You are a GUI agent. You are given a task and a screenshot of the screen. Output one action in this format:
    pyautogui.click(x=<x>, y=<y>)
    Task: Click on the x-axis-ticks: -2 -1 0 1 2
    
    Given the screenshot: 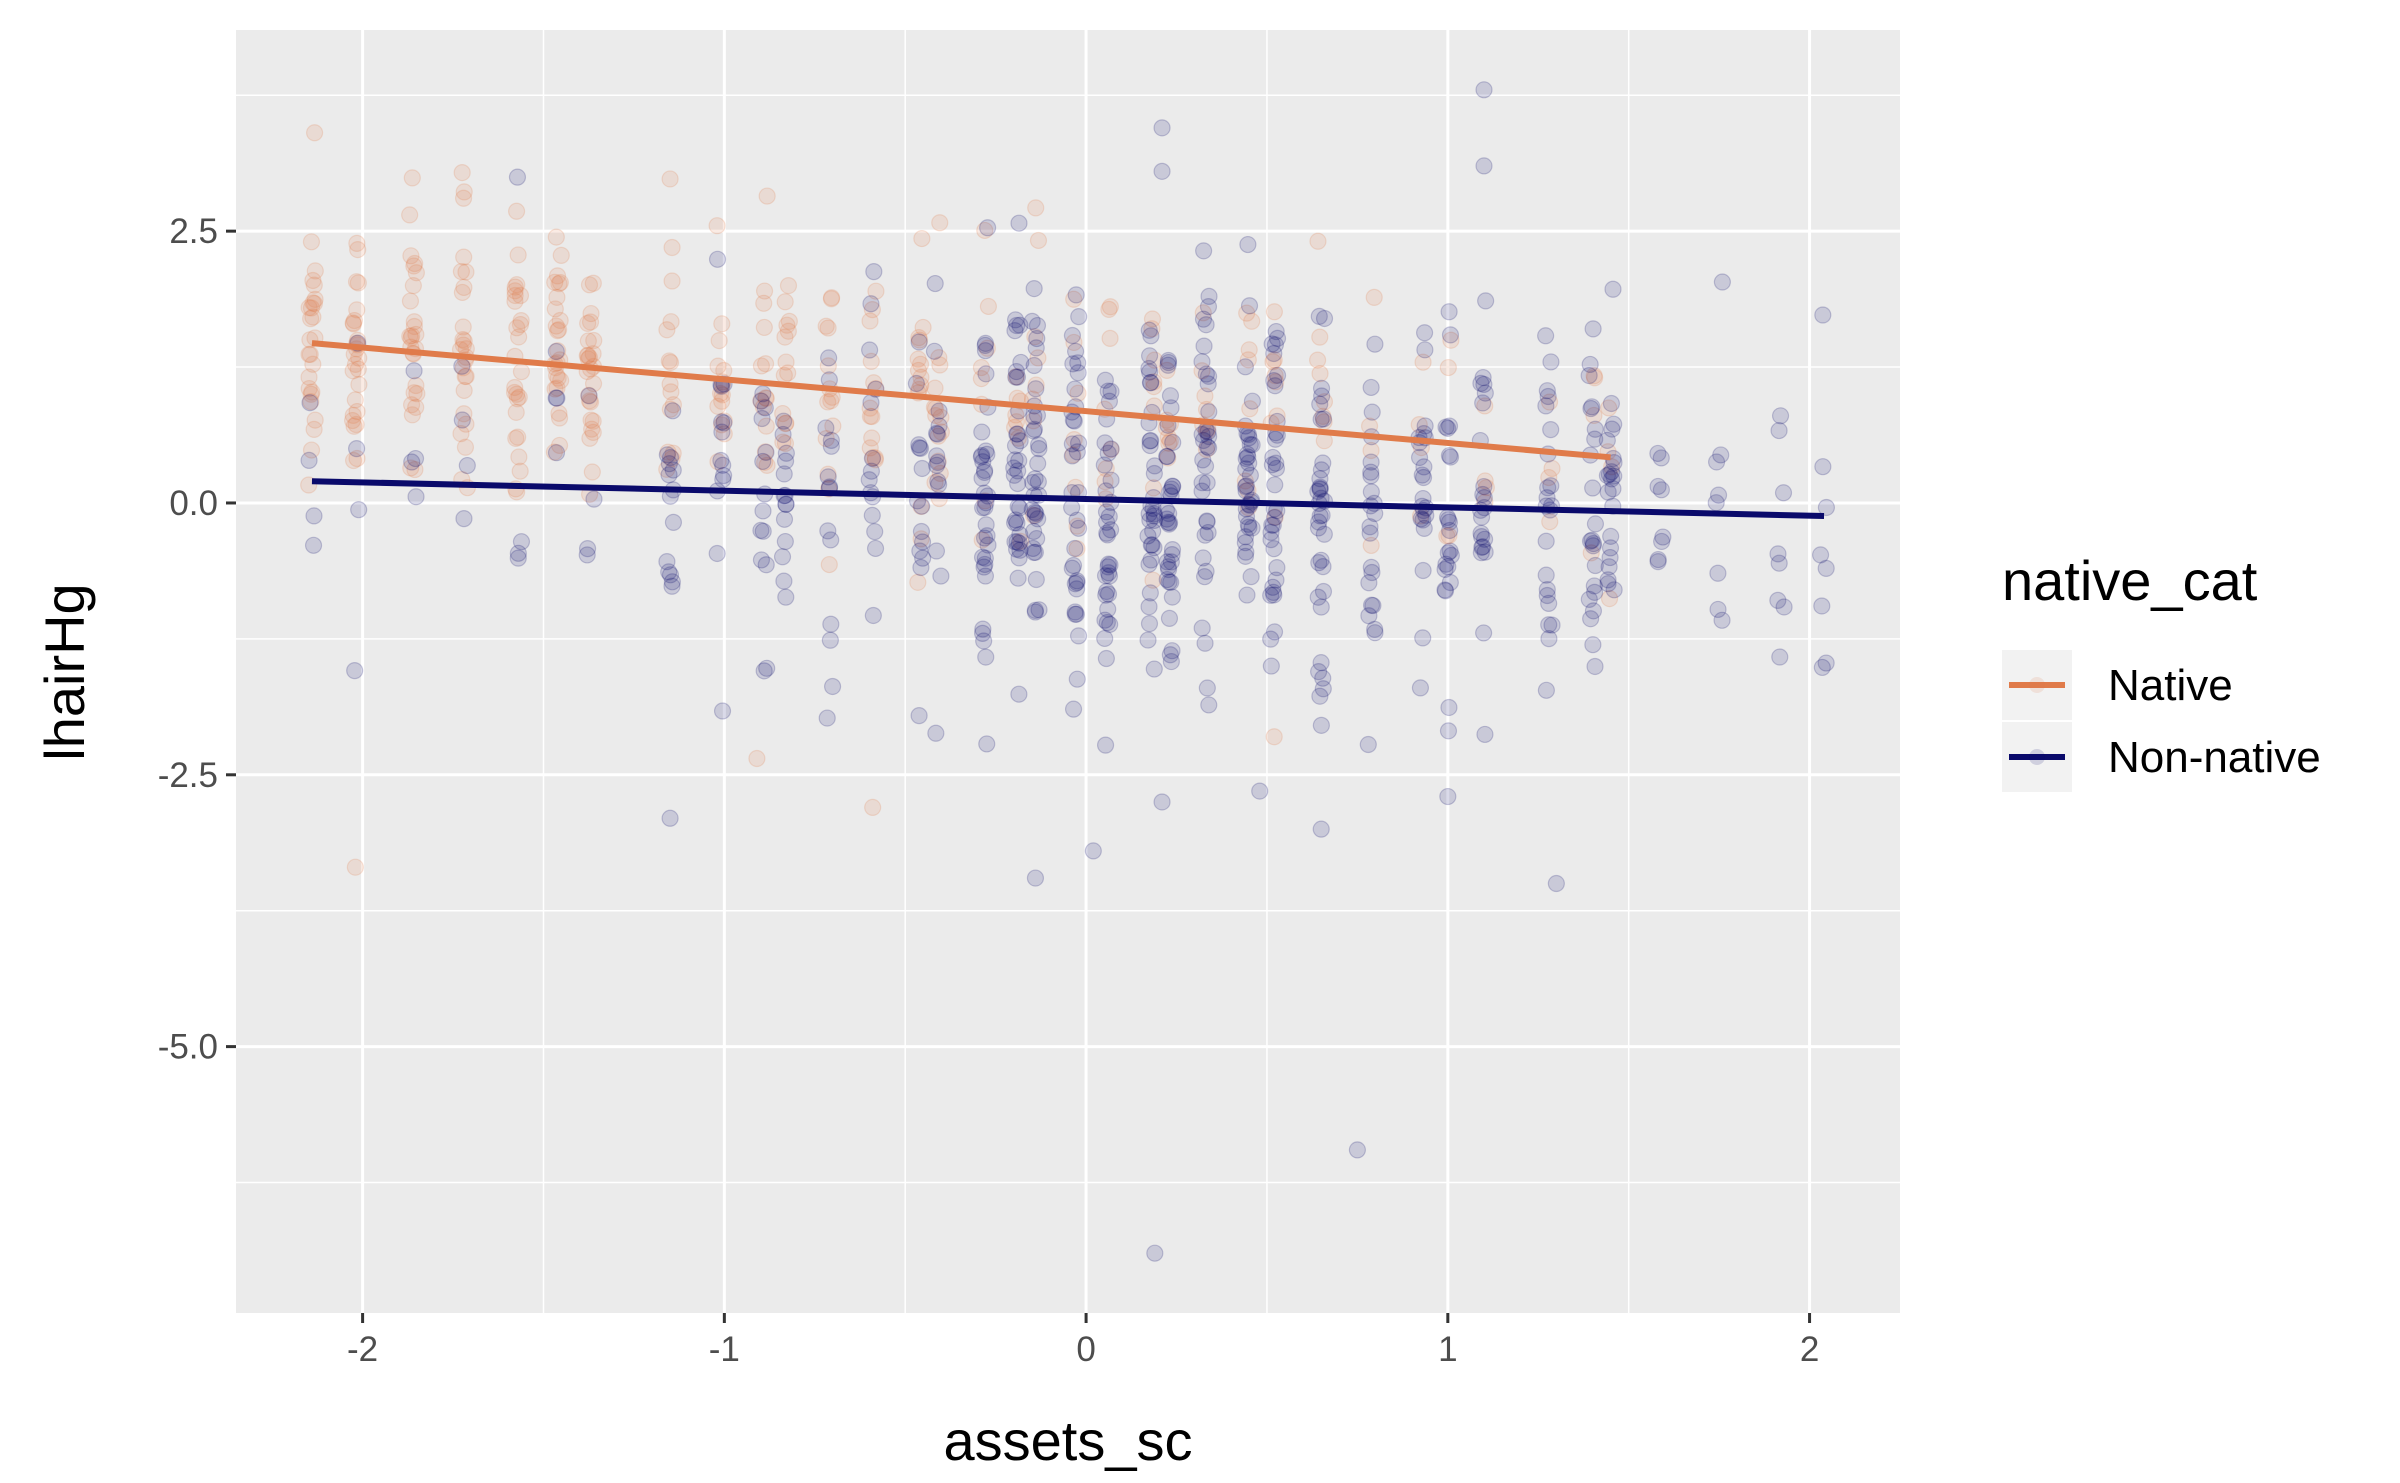 What is the action you would take?
    pyautogui.click(x=1083, y=1341)
    